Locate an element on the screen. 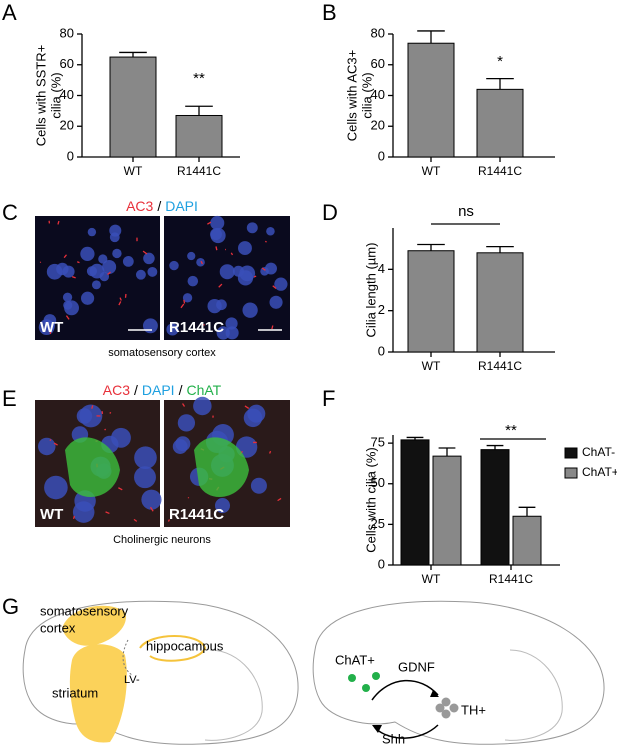  panel-letter: E is located at coordinates (9, 398).